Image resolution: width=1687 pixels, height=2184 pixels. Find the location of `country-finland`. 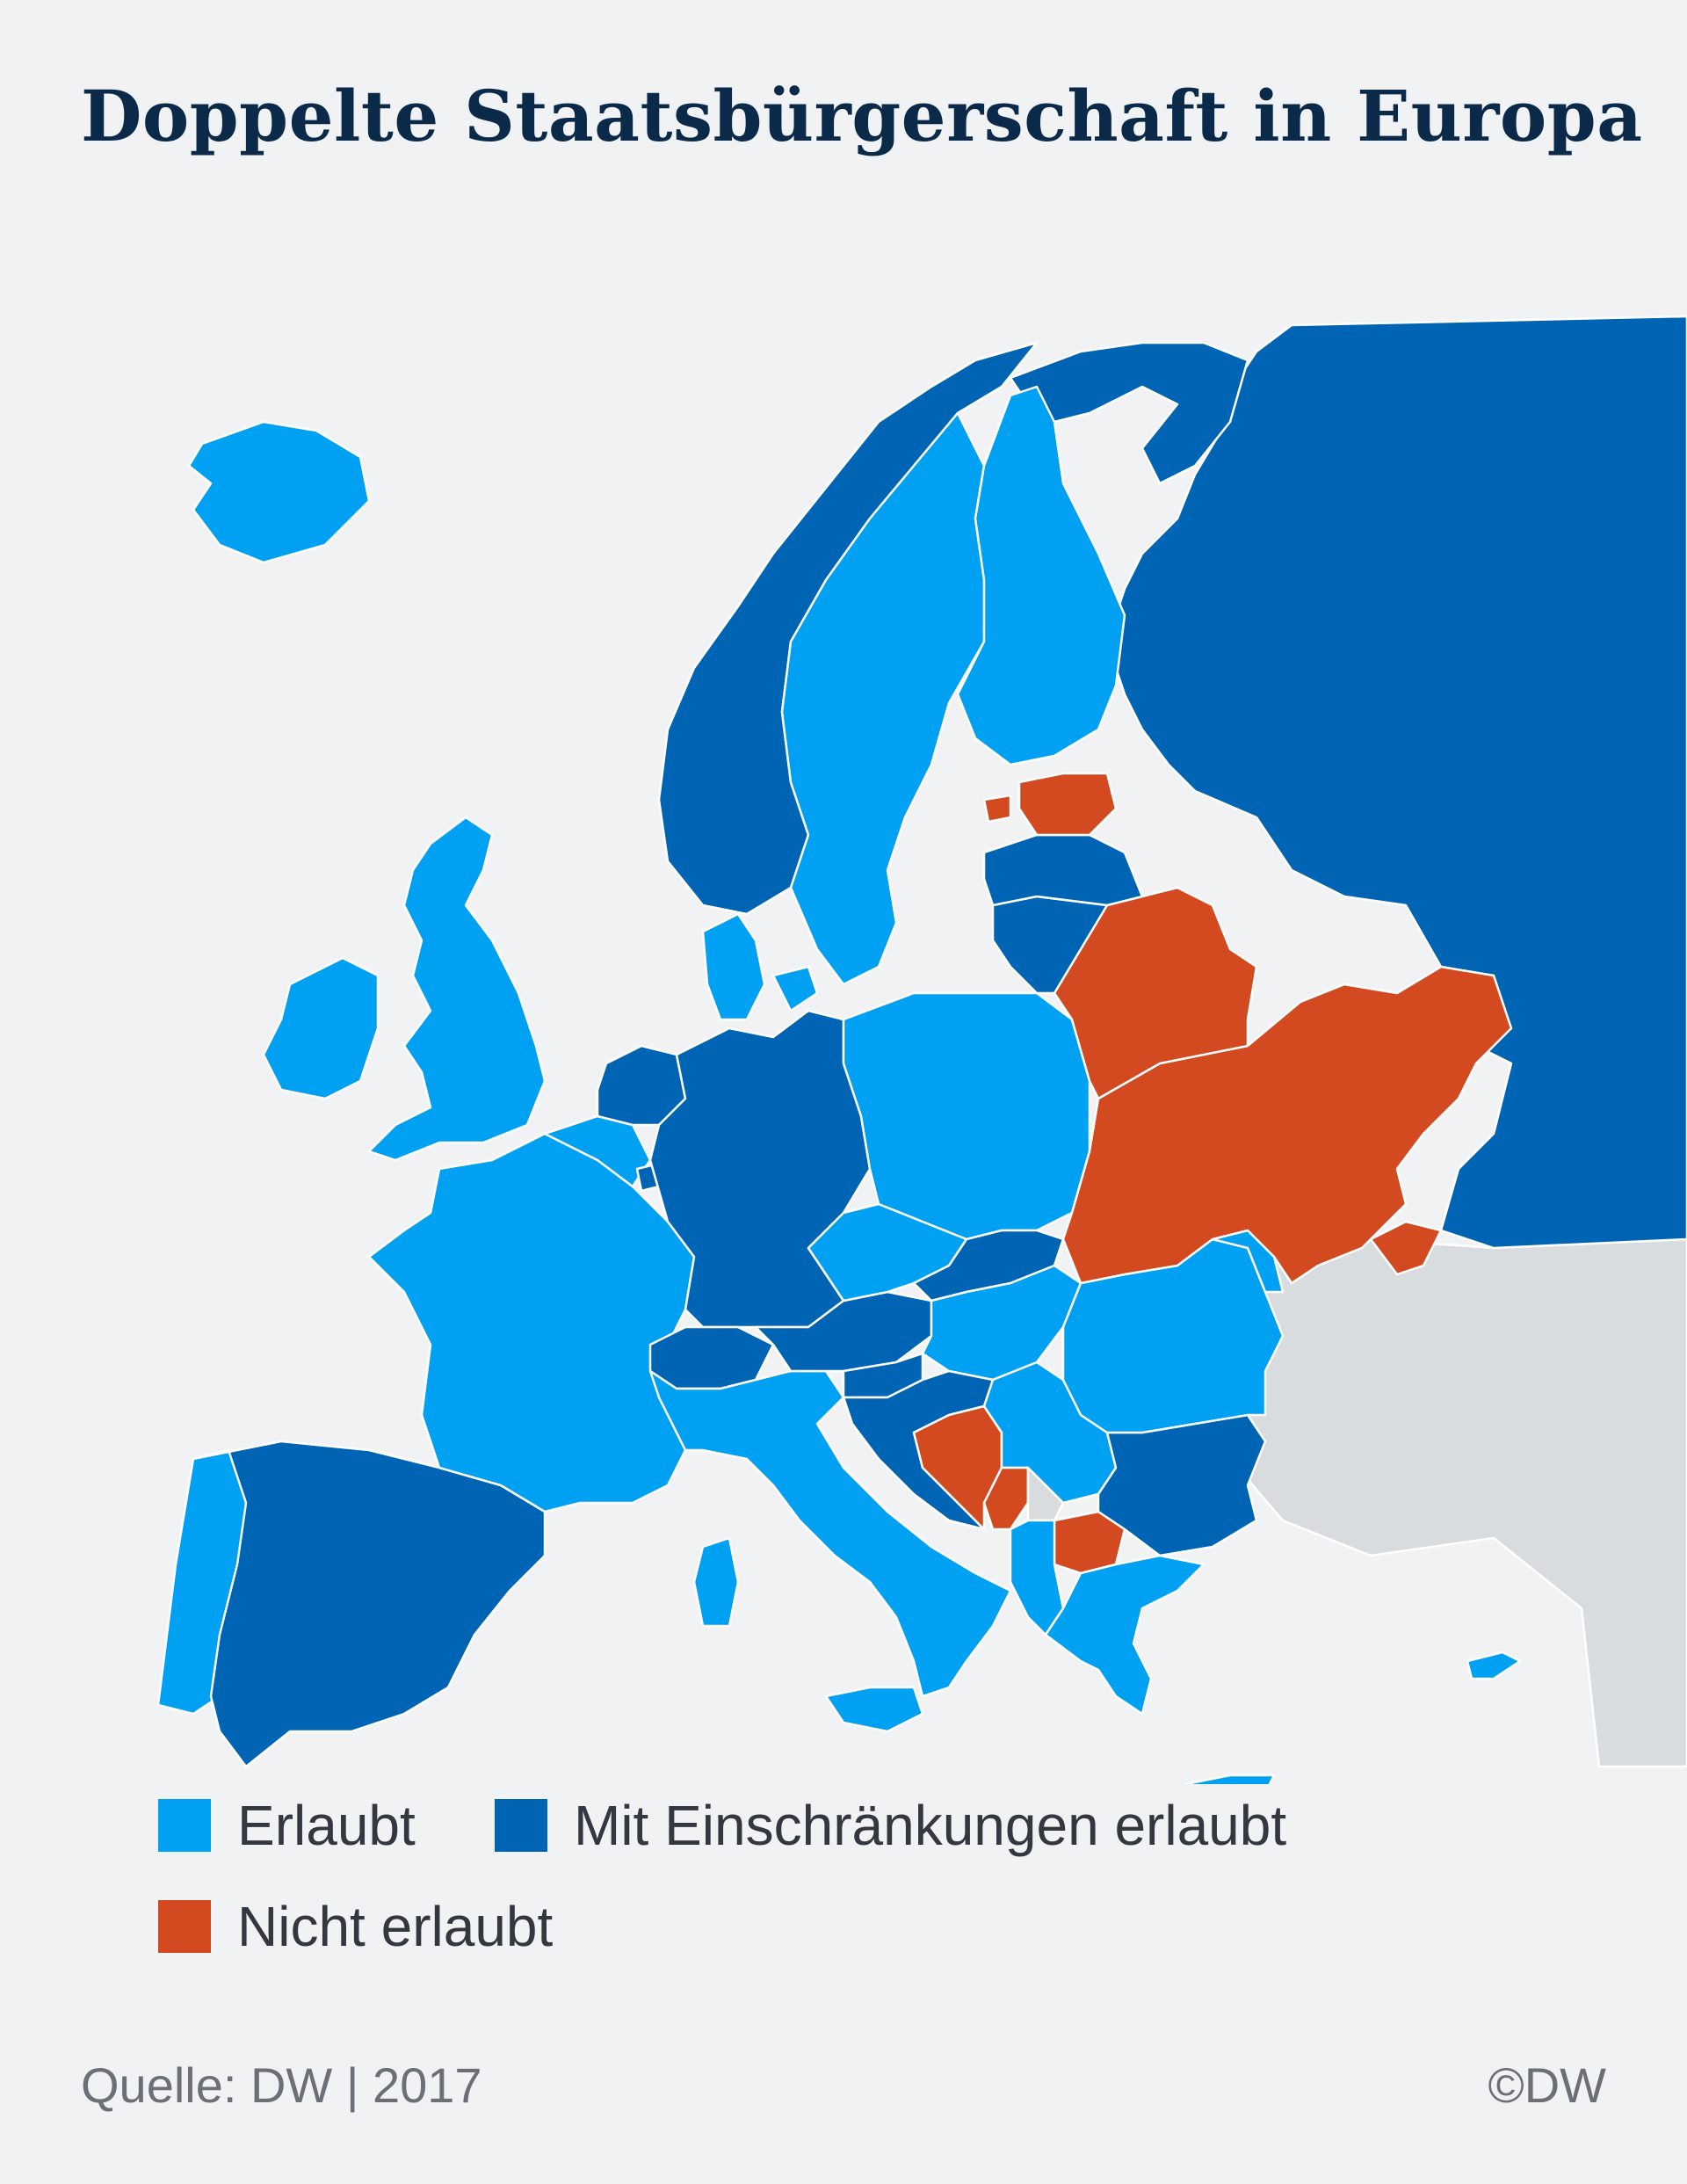

country-finland is located at coordinates (1041, 575).